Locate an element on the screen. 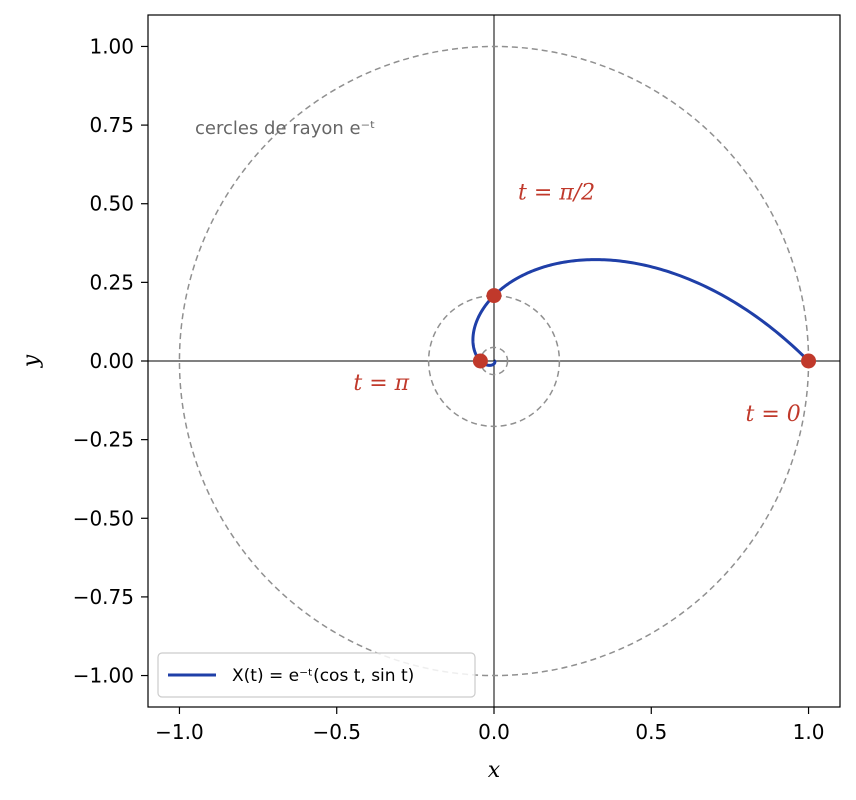 This screenshot has width=856, height=800. x-tick-label: 1.0 is located at coordinates (809, 732).